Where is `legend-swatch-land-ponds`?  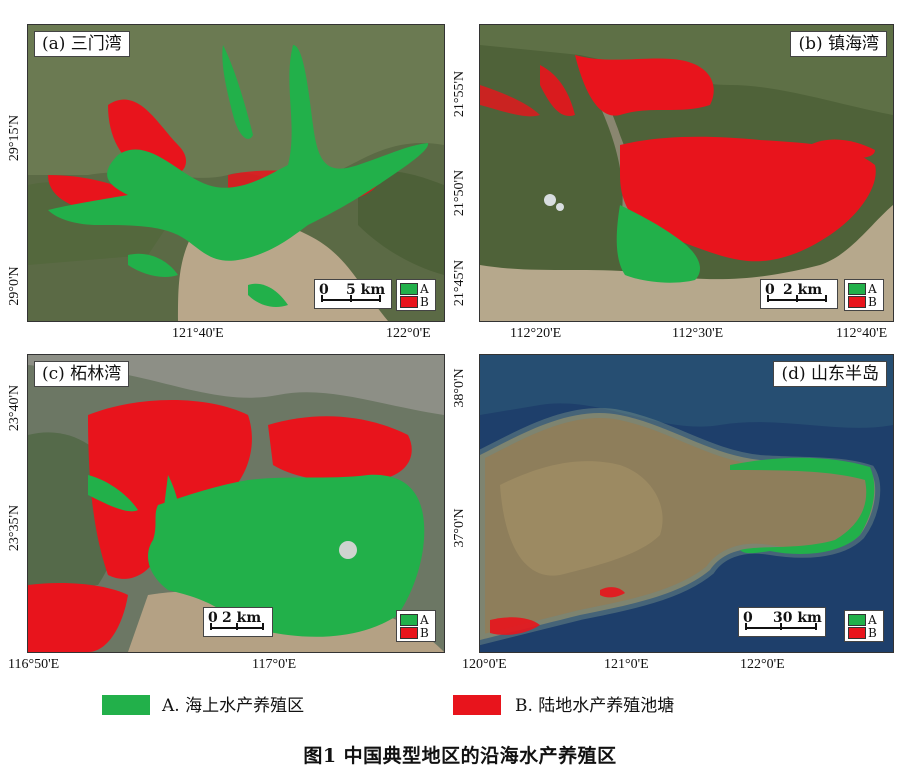 legend-swatch-land-ponds is located at coordinates (477, 705).